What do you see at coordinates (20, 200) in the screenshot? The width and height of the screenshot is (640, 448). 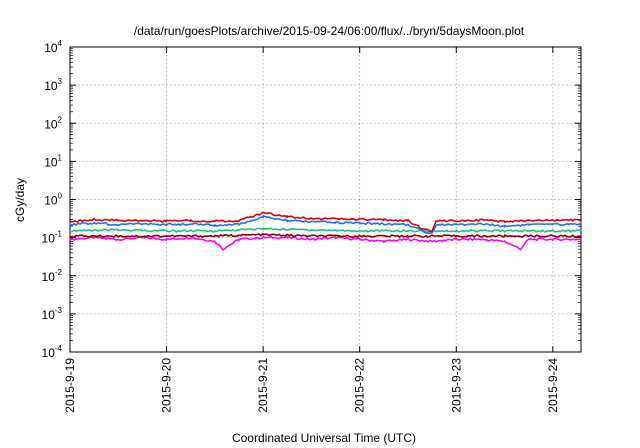 I see `y-axis-label: cGy/day` at bounding box center [20, 200].